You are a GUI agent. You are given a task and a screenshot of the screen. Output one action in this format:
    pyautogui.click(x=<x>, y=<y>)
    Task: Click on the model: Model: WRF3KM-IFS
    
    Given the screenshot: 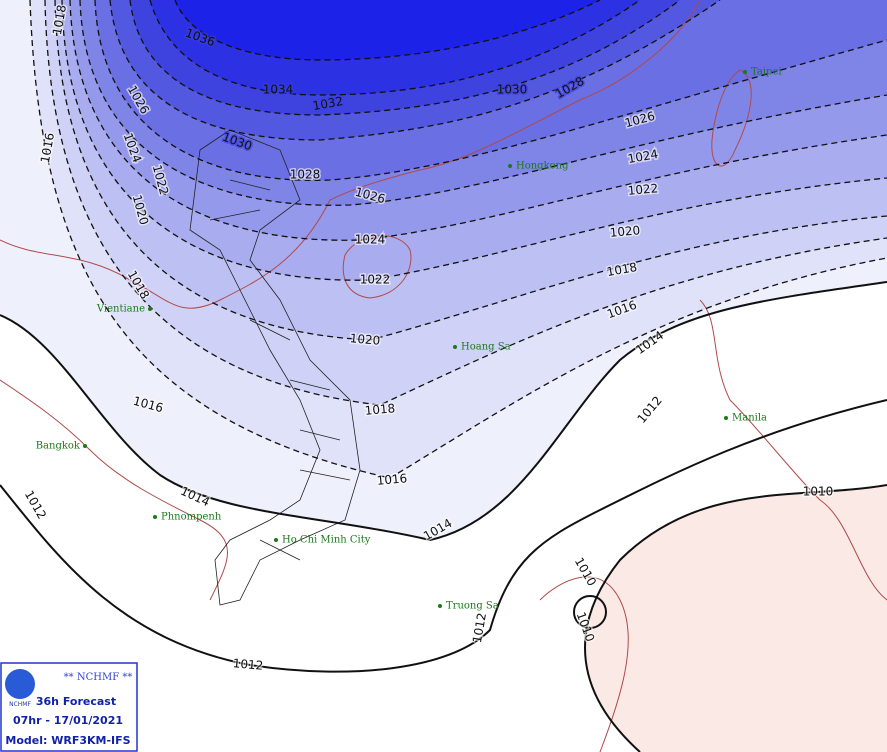 What is the action you would take?
    pyautogui.click(x=67, y=740)
    